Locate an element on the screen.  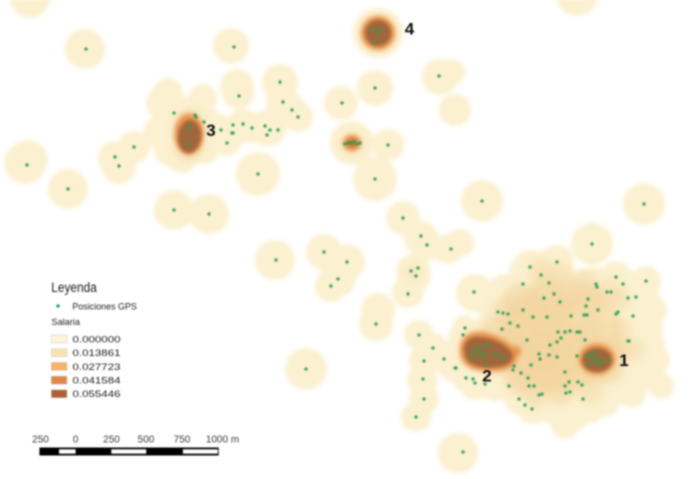
svg-text: 1 is located at coordinates (623, 360).